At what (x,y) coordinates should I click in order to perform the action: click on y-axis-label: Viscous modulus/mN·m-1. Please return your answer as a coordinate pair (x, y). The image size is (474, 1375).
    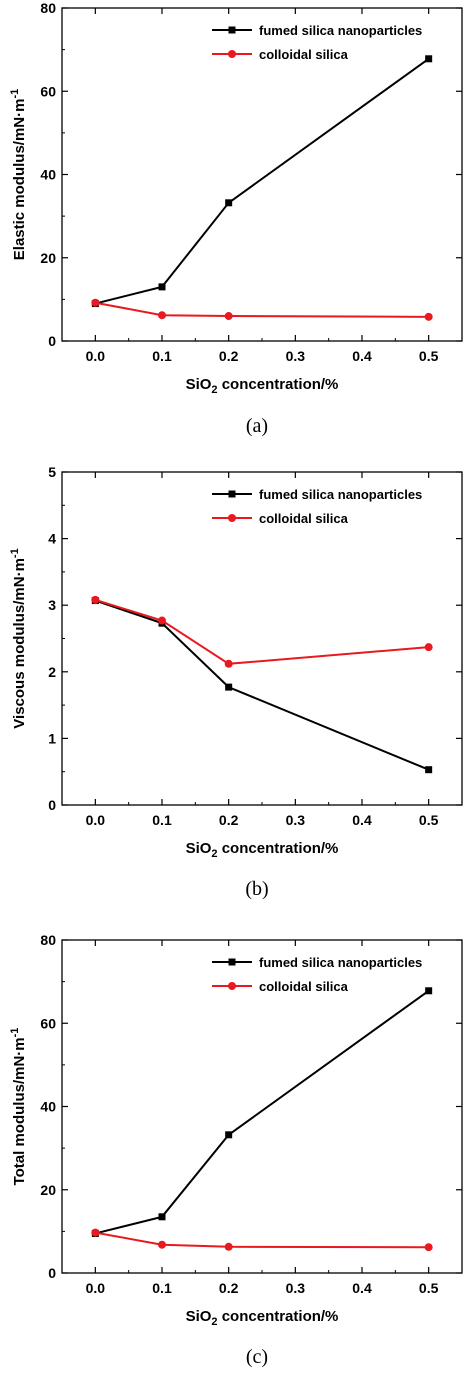
    Looking at the image, I should click on (18, 638).